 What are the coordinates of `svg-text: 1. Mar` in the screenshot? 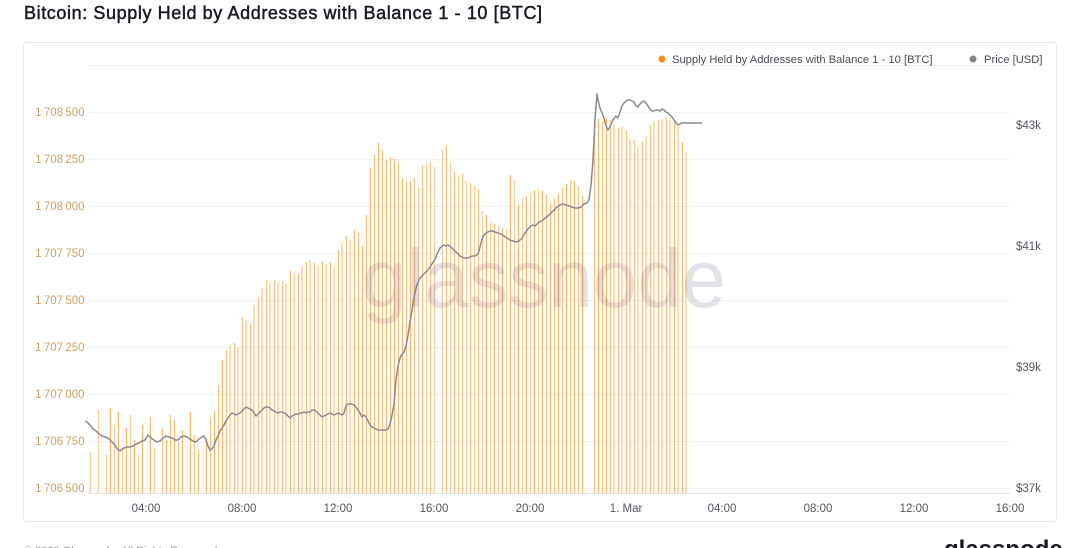 It's located at (626, 509).